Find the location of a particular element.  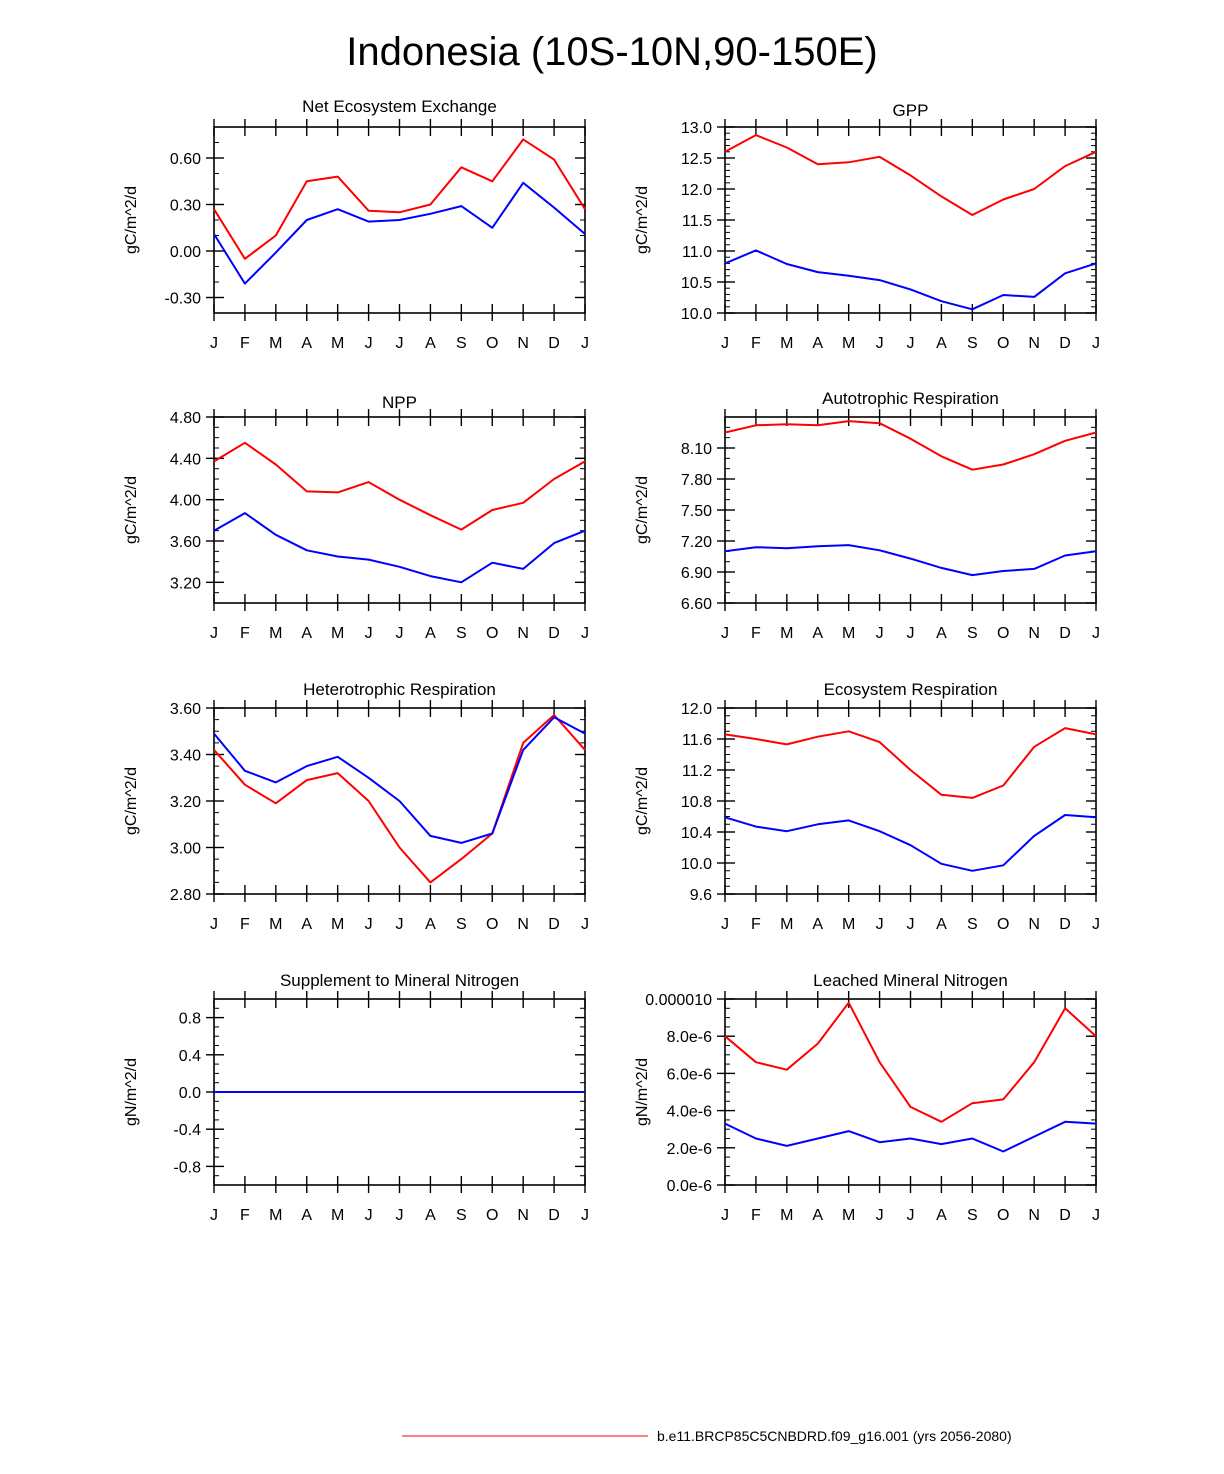

y-tick-label: 13.0 is located at coordinates (696, 128).